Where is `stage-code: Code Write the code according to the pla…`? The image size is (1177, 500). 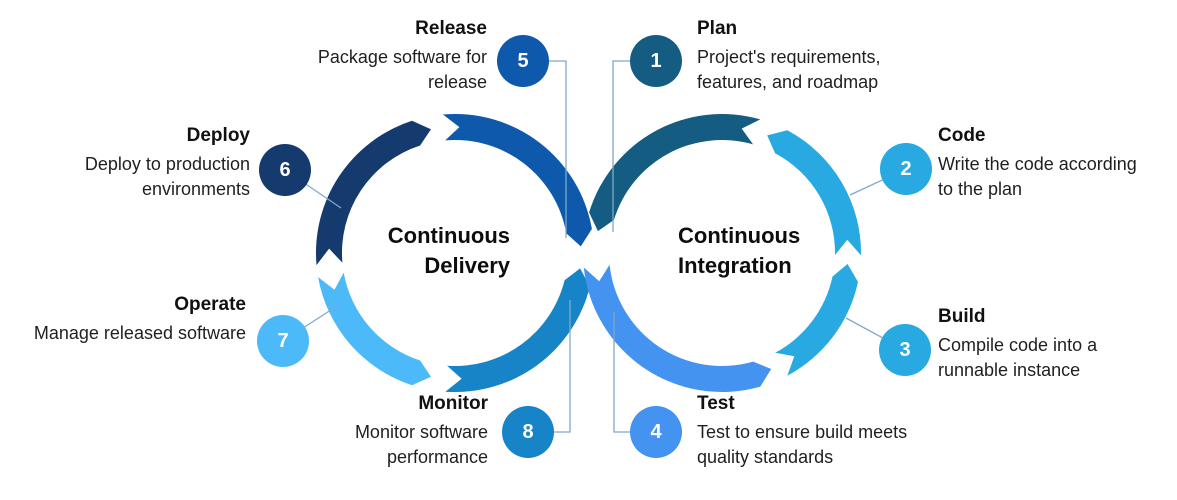 stage-code: Code Write the code according to the pla… is located at coordinates (1042, 163).